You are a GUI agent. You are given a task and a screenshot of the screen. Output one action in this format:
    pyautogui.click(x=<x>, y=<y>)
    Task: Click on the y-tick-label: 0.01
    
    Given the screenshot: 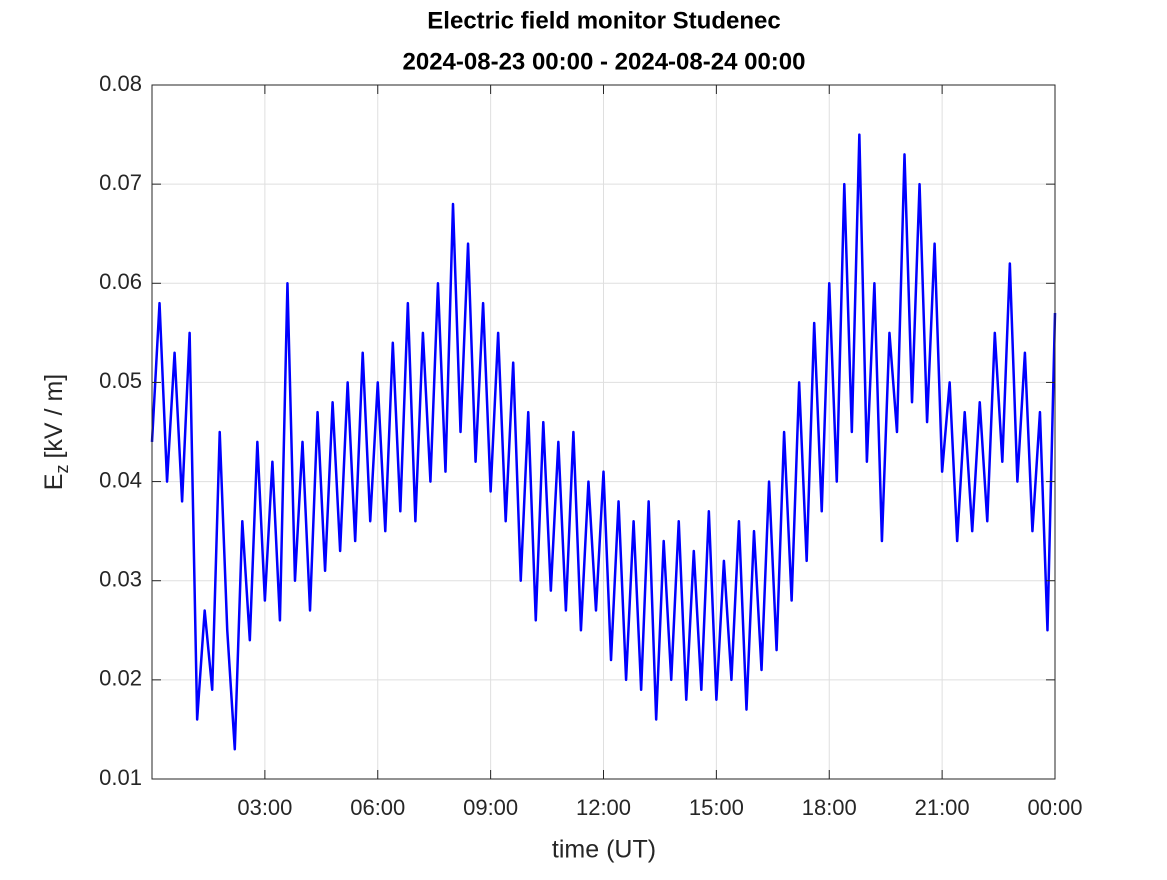 What is the action you would take?
    pyautogui.click(x=120, y=777)
    